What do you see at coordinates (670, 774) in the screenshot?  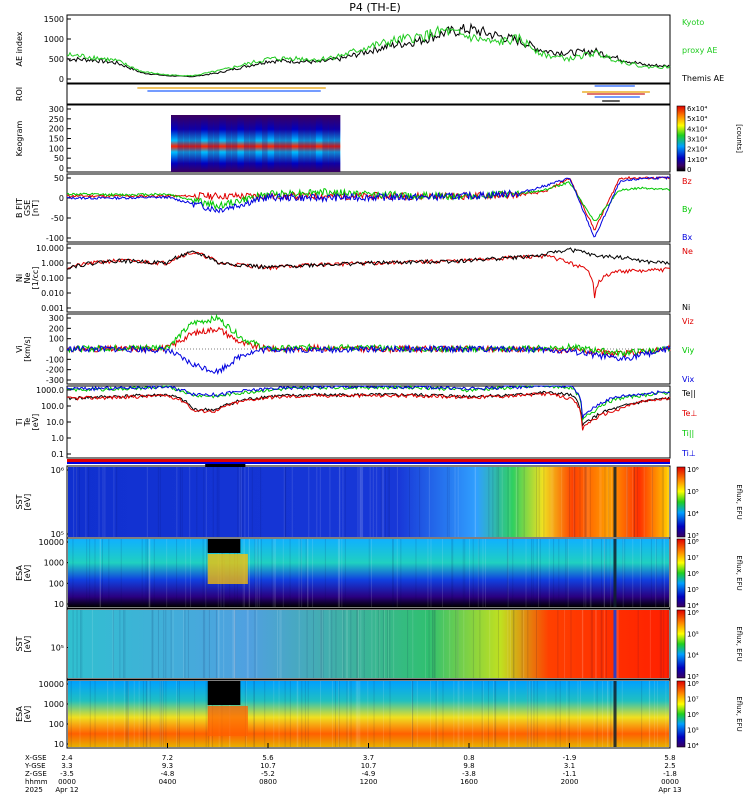 I see `xaxis-value: -1.8` at bounding box center [670, 774].